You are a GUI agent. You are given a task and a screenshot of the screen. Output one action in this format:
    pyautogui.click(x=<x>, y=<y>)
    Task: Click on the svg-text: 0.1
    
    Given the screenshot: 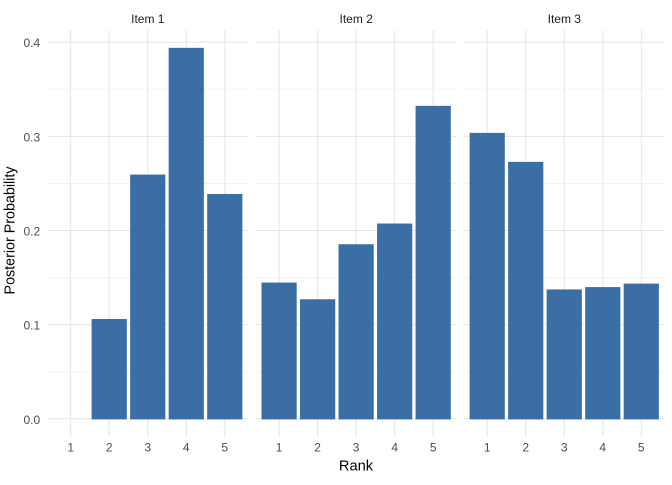 What is the action you would take?
    pyautogui.click(x=32, y=326)
    